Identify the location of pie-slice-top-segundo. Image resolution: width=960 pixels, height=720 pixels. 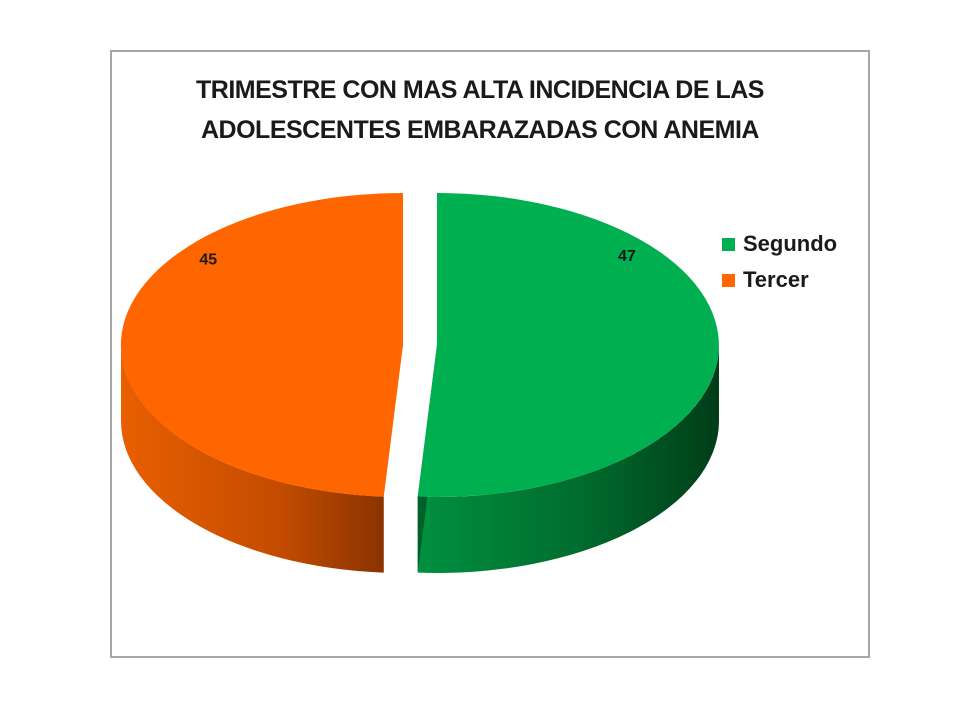
(568, 345).